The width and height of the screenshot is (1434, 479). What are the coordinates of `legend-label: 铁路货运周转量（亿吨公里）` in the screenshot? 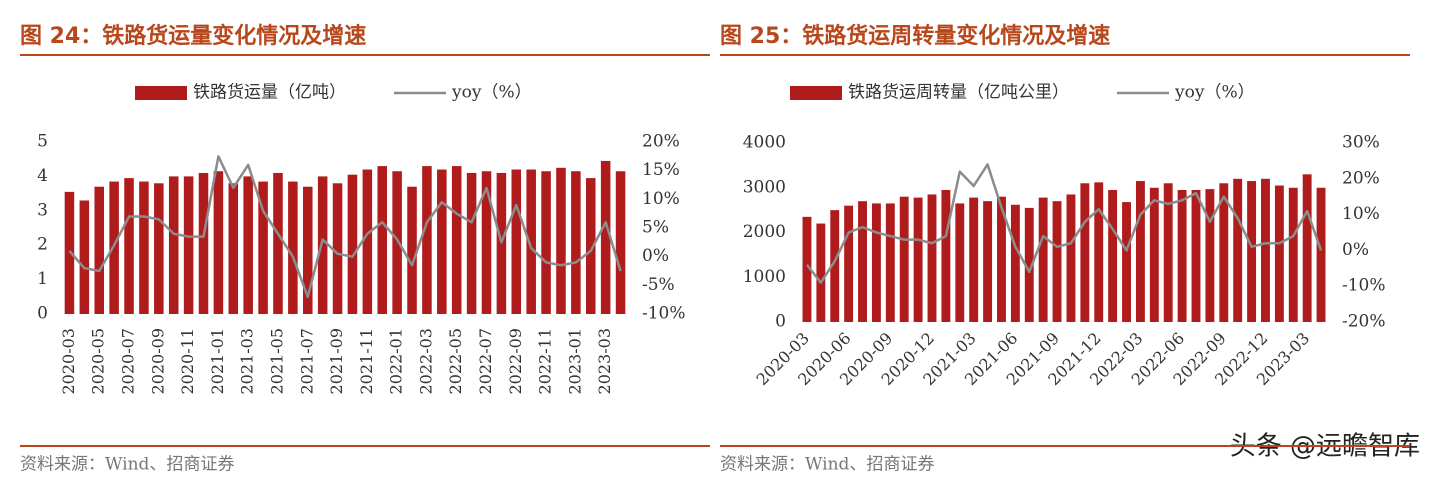 It's located at (958, 93).